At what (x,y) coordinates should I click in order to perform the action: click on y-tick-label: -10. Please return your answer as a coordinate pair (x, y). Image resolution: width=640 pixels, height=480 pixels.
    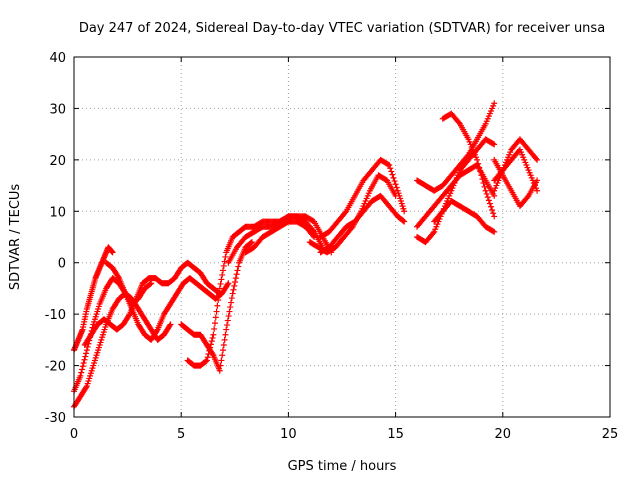
    Looking at the image, I should click on (55, 315).